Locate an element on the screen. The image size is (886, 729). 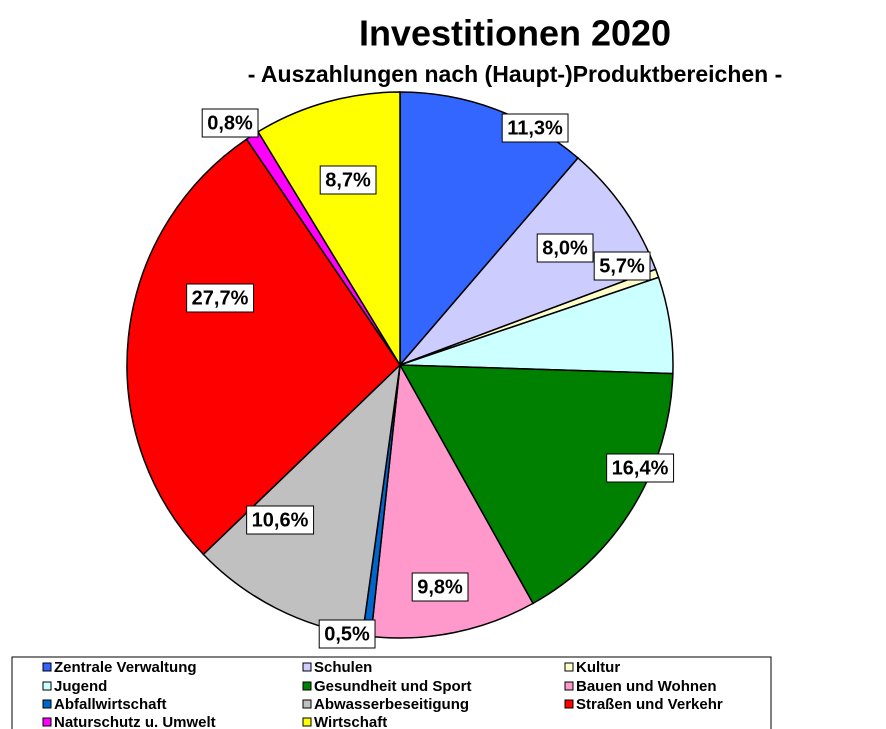
data-label-text: 11,3% is located at coordinates (535, 128).